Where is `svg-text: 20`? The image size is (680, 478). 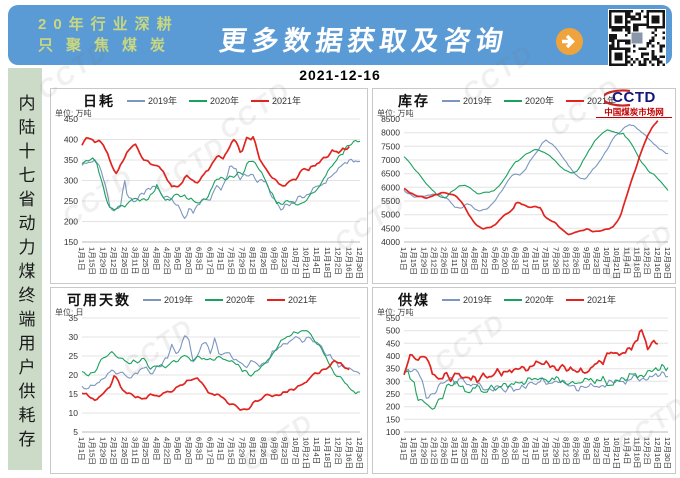 svg-text: 20 is located at coordinates (74, 375).